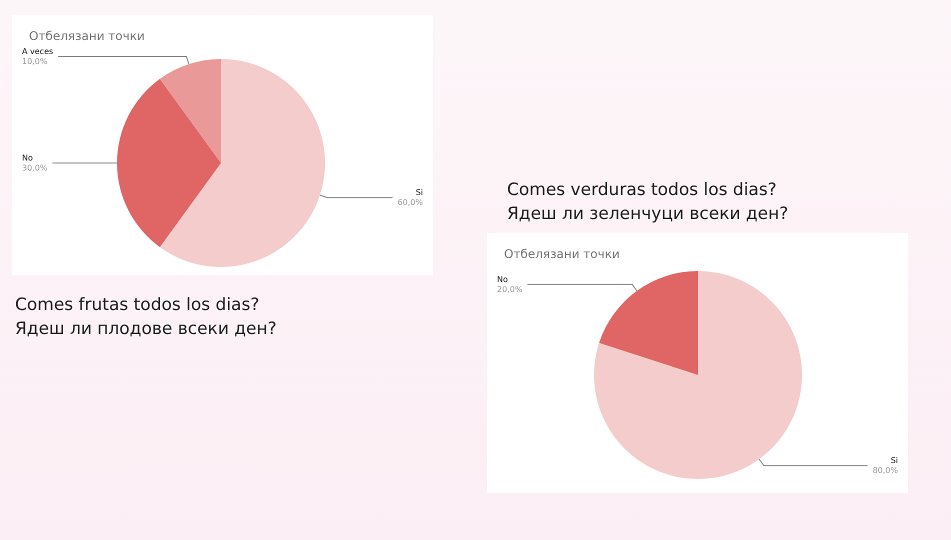  I want to click on text: Comes frutas todos los dias? Ядеш ли плодове всеки ден?, so click(146, 317).